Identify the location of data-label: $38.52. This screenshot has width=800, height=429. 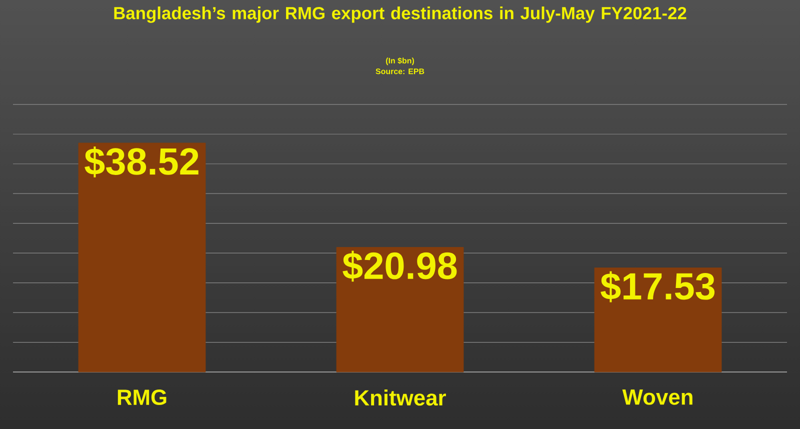
(141, 162).